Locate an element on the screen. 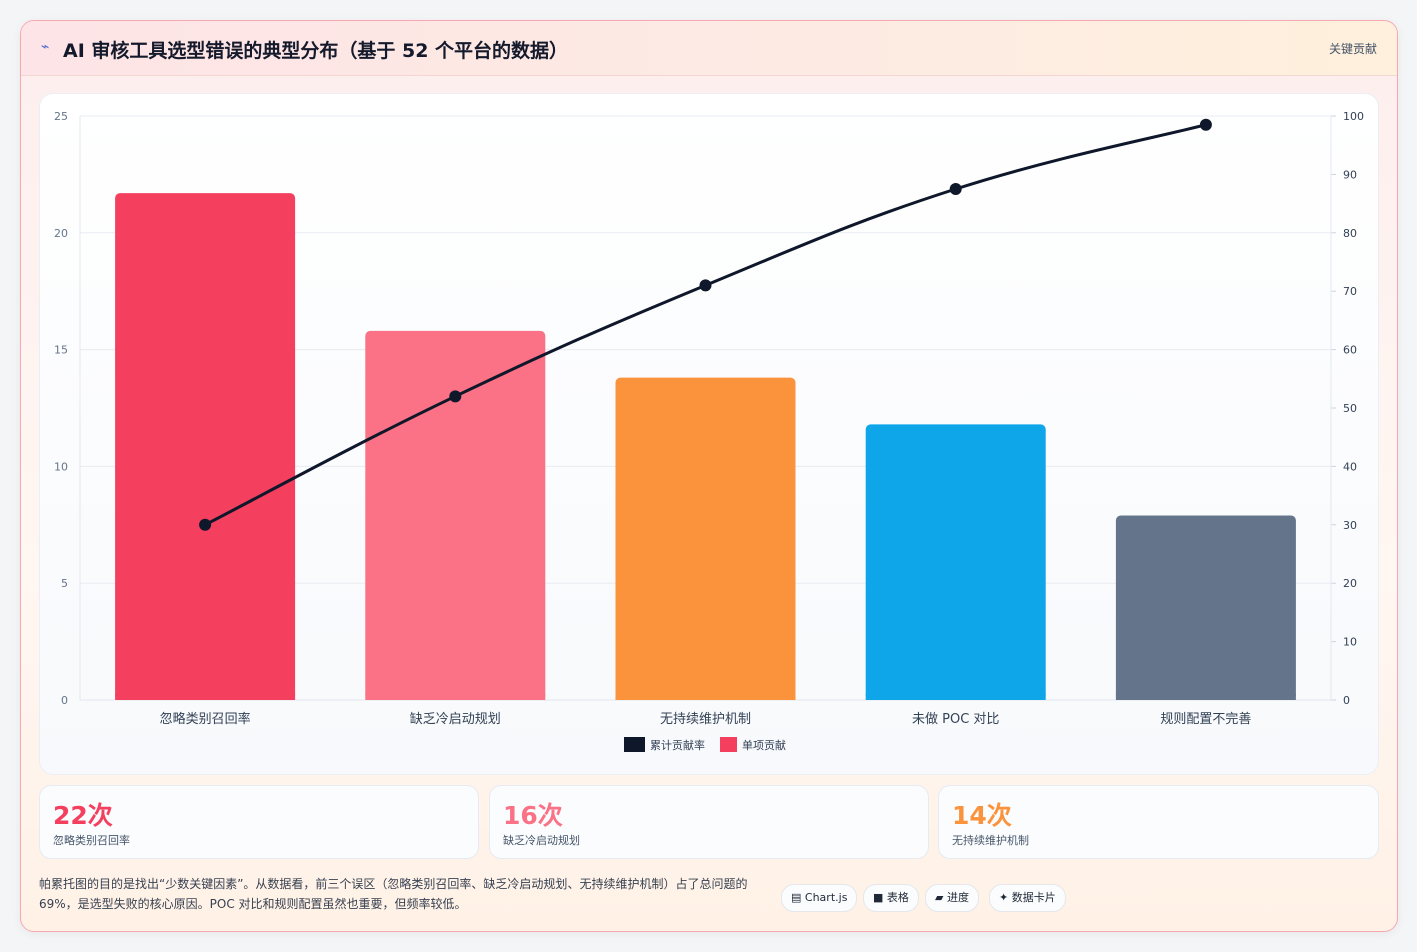  chart-title: AI 审核工具选型错误的典型分布（基于 52 个平台的数据） is located at coordinates (316, 51).